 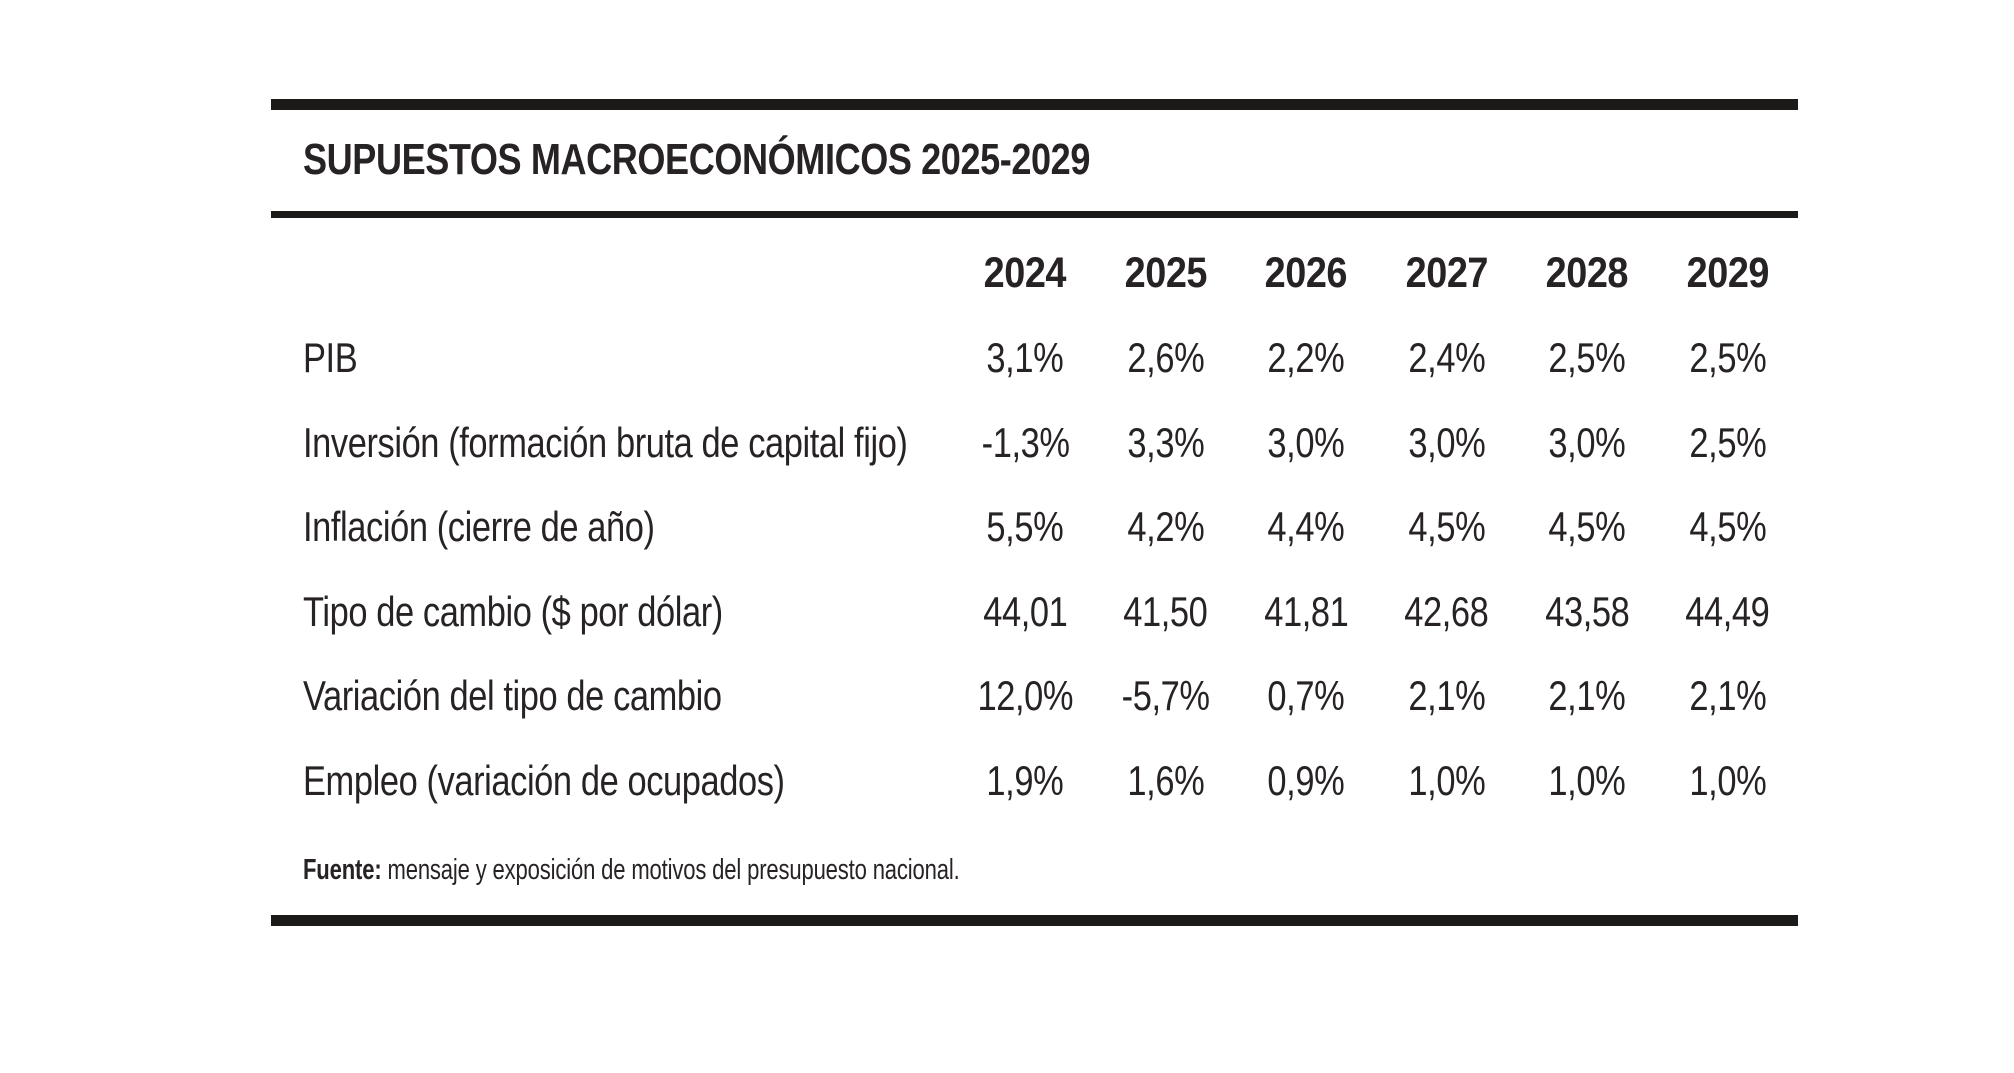 I want to click on value-text: 0,9%, so click(x=1306, y=780).